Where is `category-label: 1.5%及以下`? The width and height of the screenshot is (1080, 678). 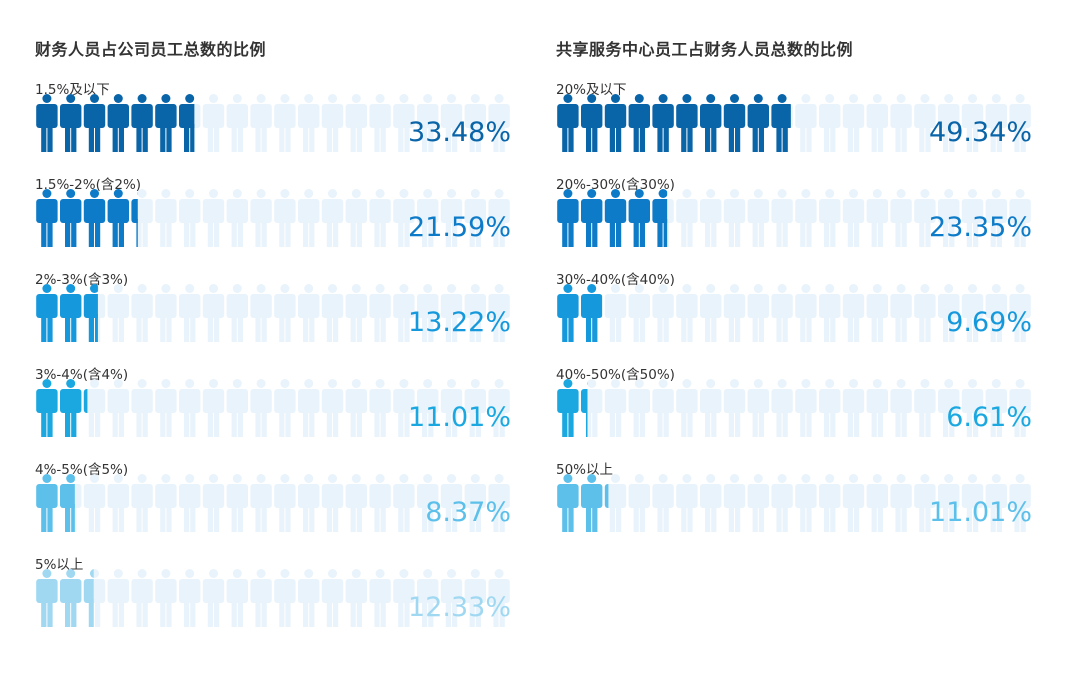
category-label: 1.5%及以下 is located at coordinates (72, 90).